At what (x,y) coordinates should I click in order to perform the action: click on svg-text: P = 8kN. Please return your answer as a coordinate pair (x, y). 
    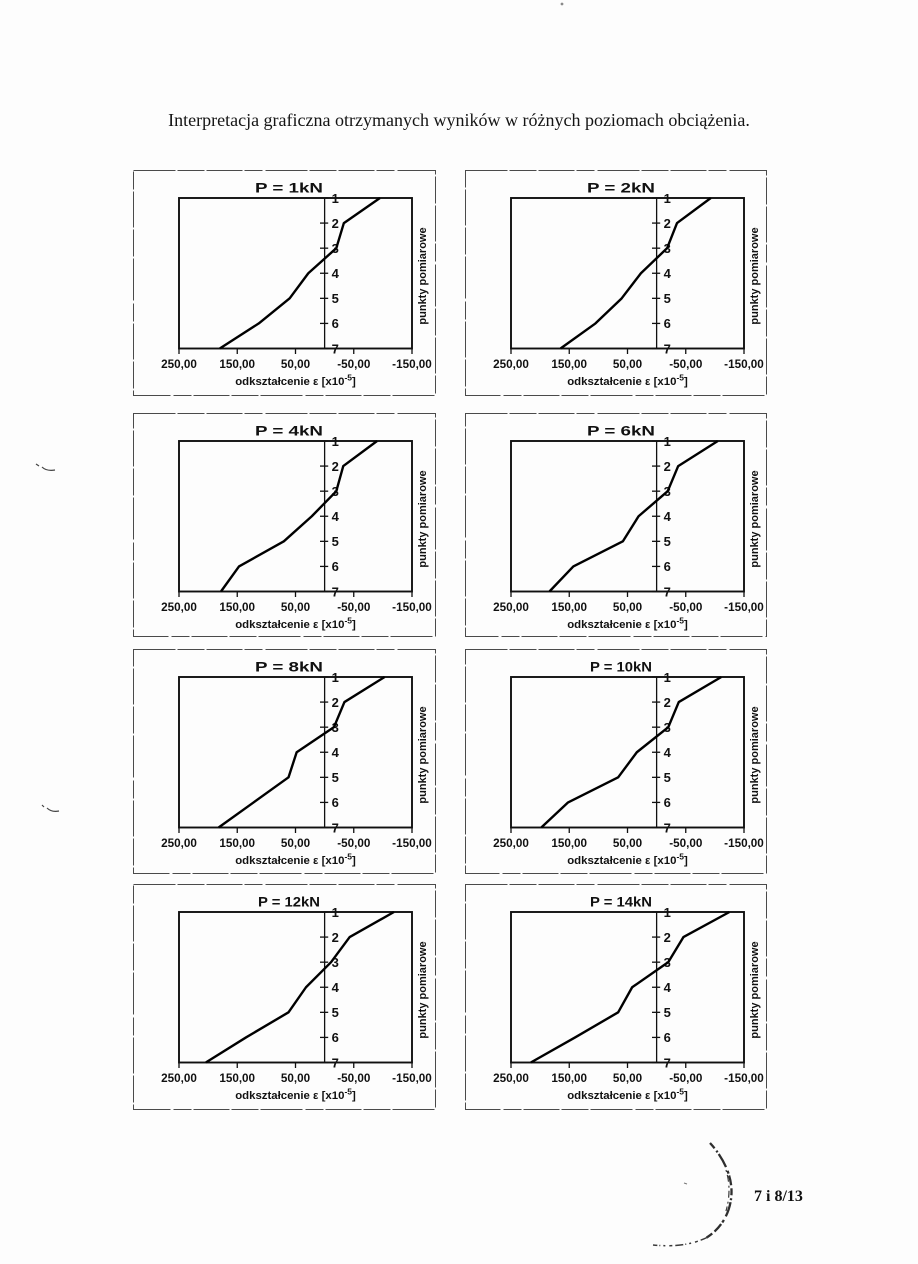
    Looking at the image, I should click on (289, 667).